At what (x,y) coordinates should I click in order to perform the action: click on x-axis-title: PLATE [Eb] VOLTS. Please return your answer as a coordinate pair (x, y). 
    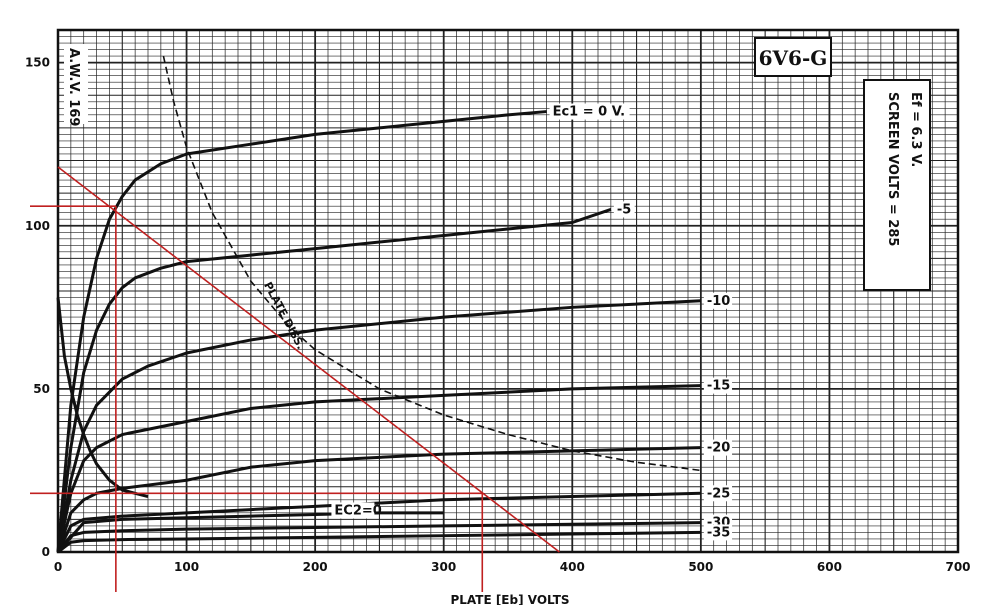
    Looking at the image, I should click on (509, 599).